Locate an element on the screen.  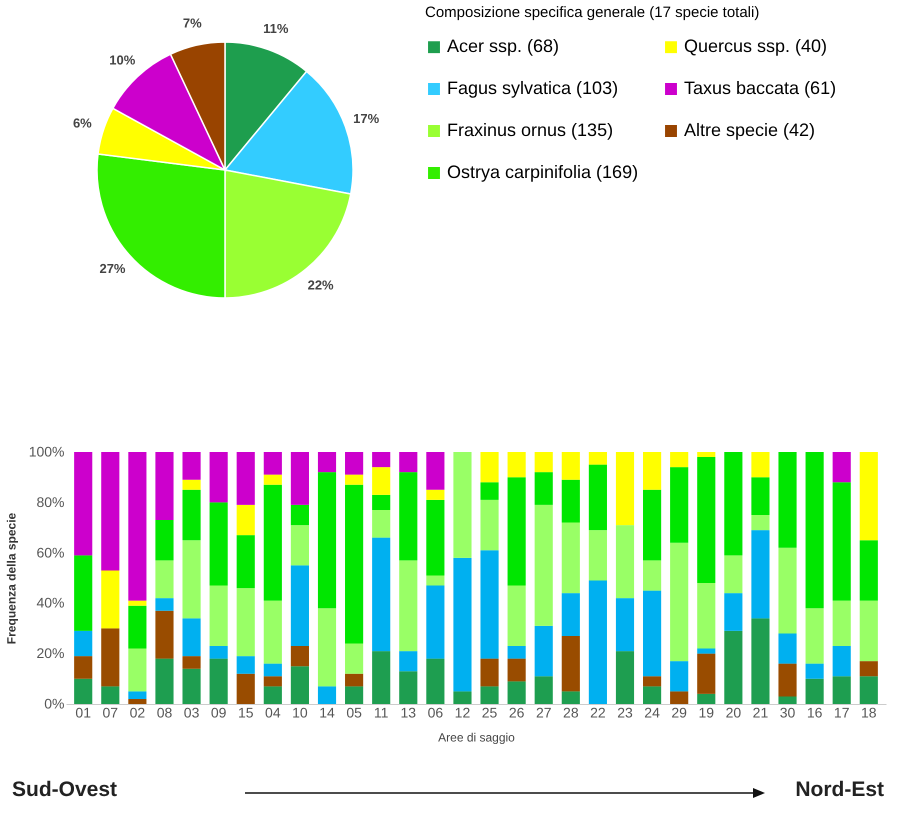
x-tick-label: 14 is located at coordinates (327, 712).